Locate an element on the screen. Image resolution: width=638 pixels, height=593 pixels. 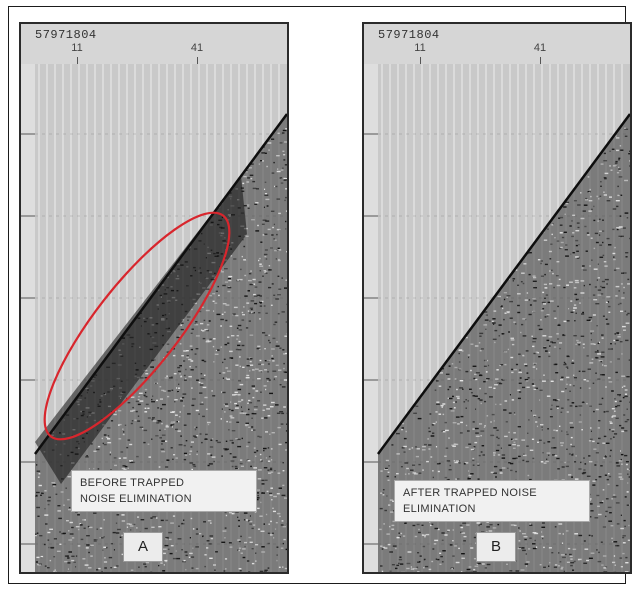
noise-highlight-ellipse is located at coordinates (137, 326).